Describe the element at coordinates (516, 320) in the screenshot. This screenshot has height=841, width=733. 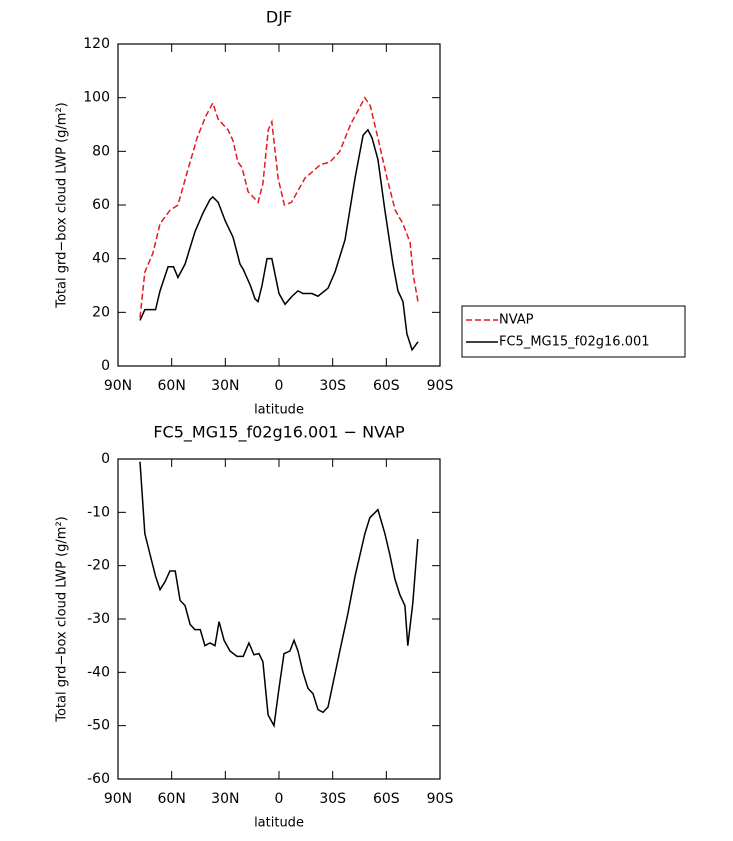
I see `legend-label: NVAP` at that location.